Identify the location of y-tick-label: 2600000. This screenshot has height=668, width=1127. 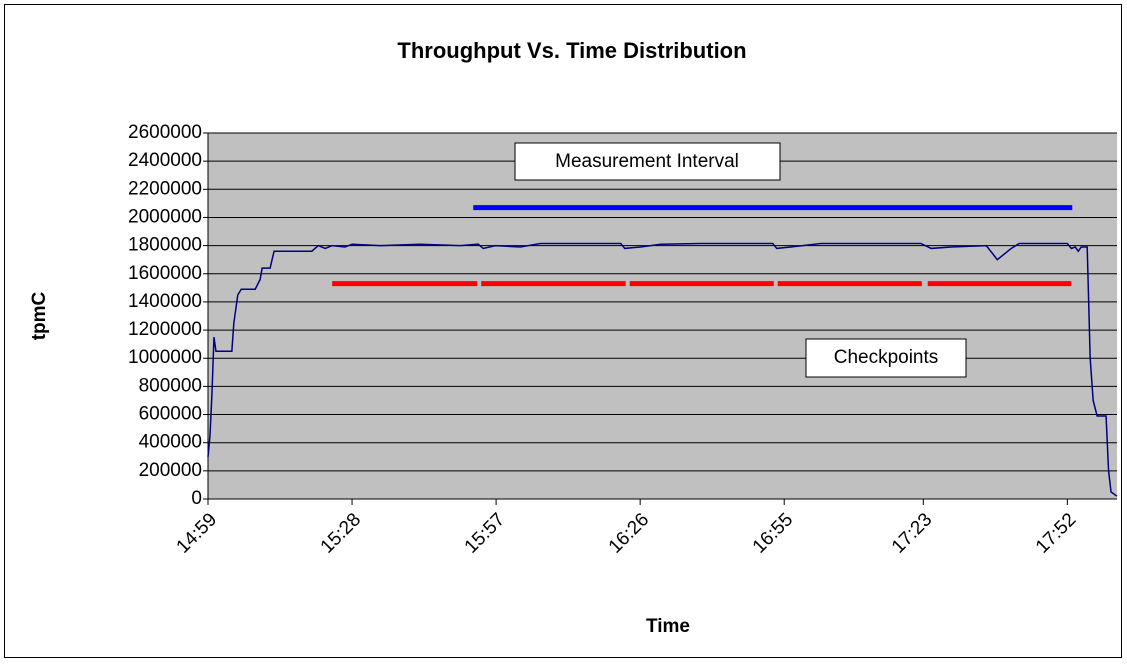
(165, 132).